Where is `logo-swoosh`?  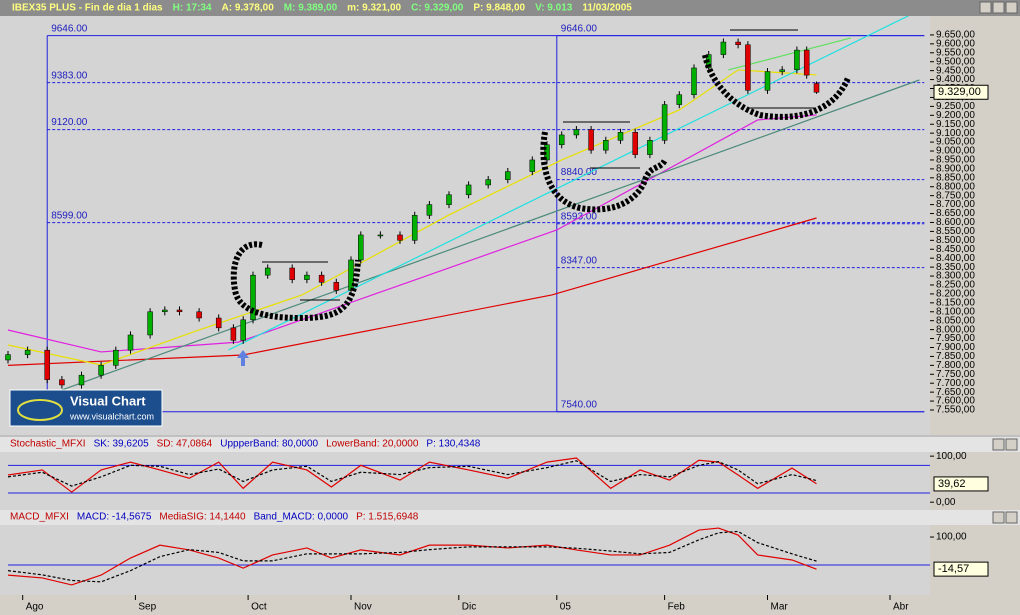
logo-swoosh is located at coordinates (40, 410).